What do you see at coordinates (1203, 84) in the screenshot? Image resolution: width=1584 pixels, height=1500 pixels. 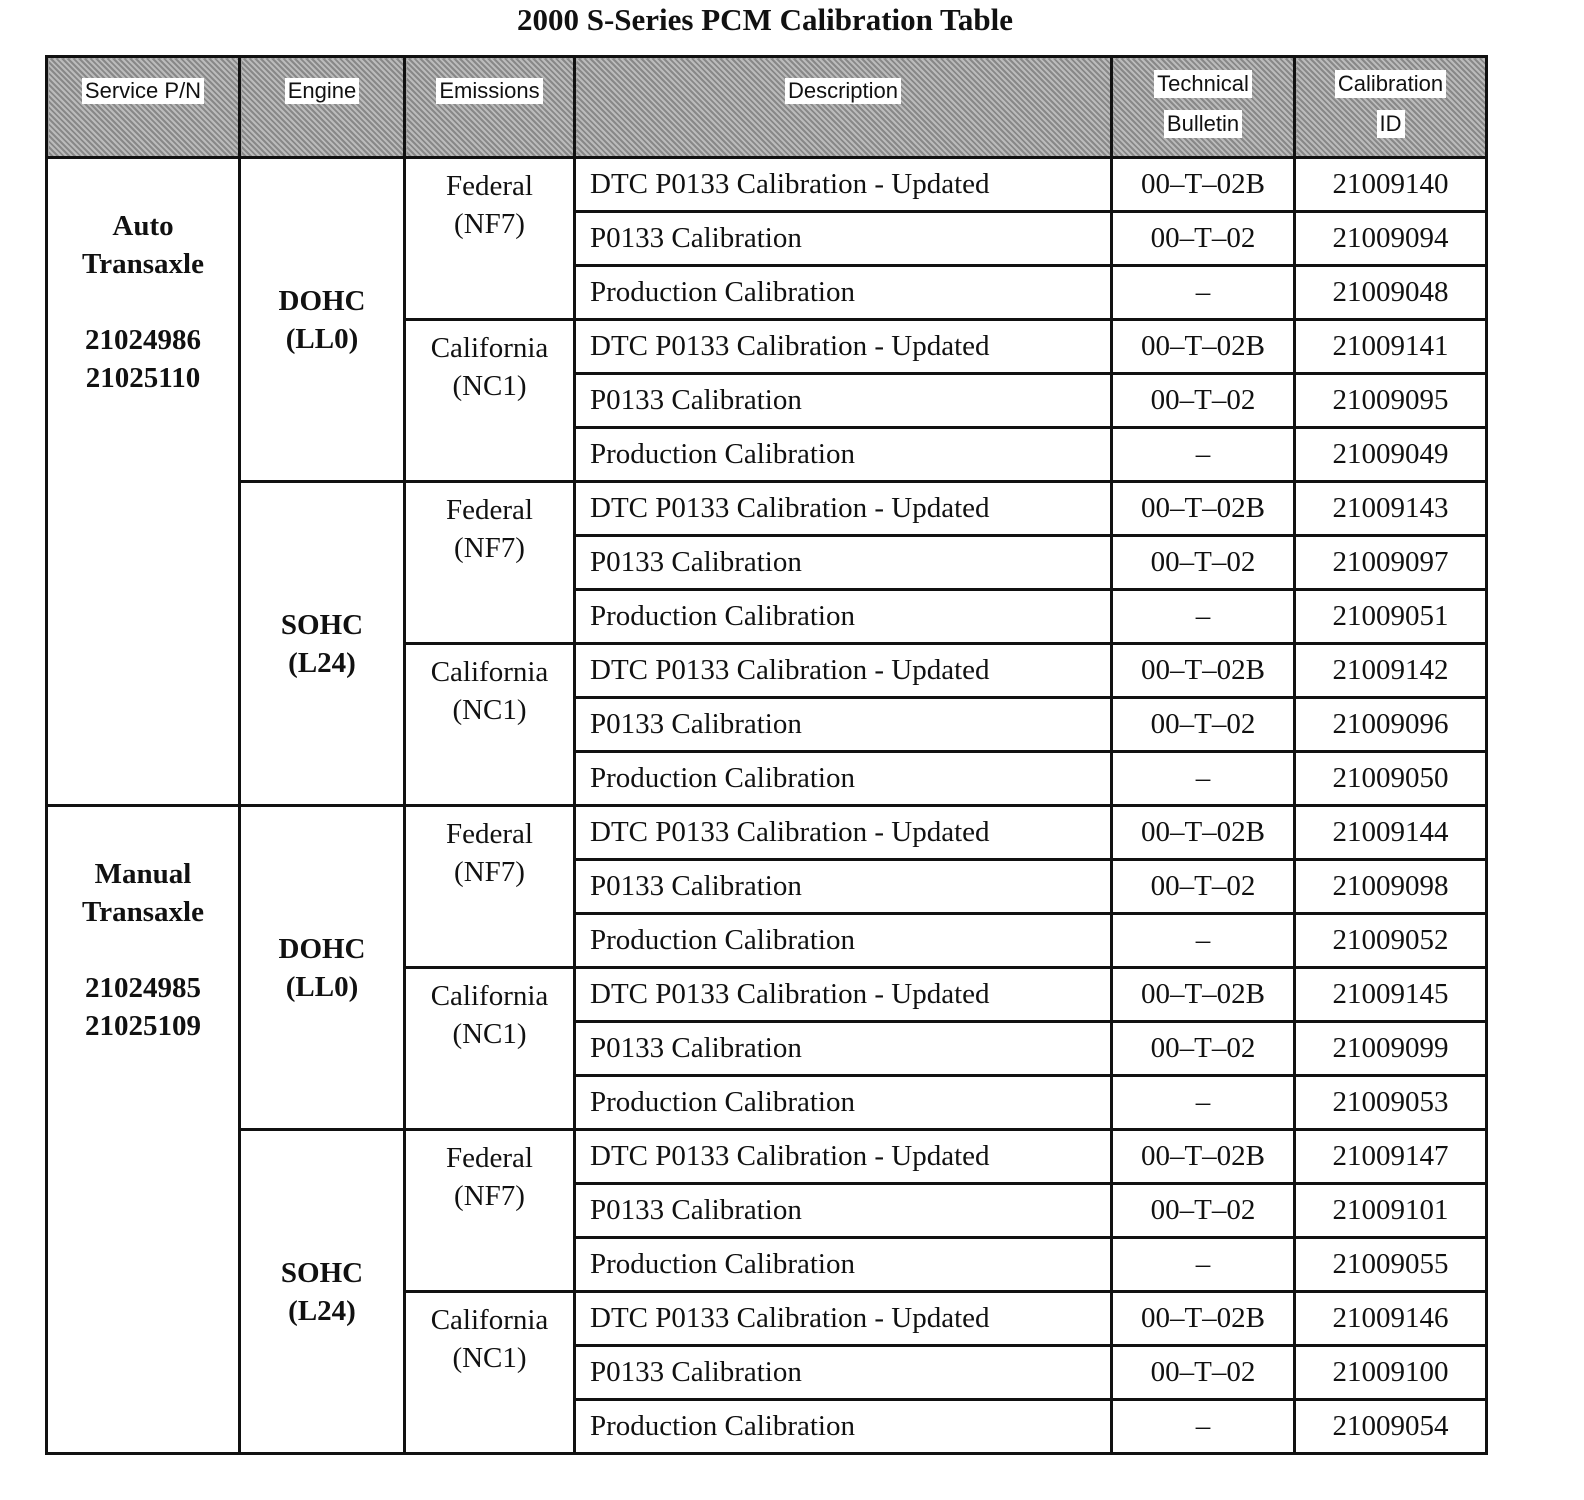 I see `header-label: Technical` at bounding box center [1203, 84].